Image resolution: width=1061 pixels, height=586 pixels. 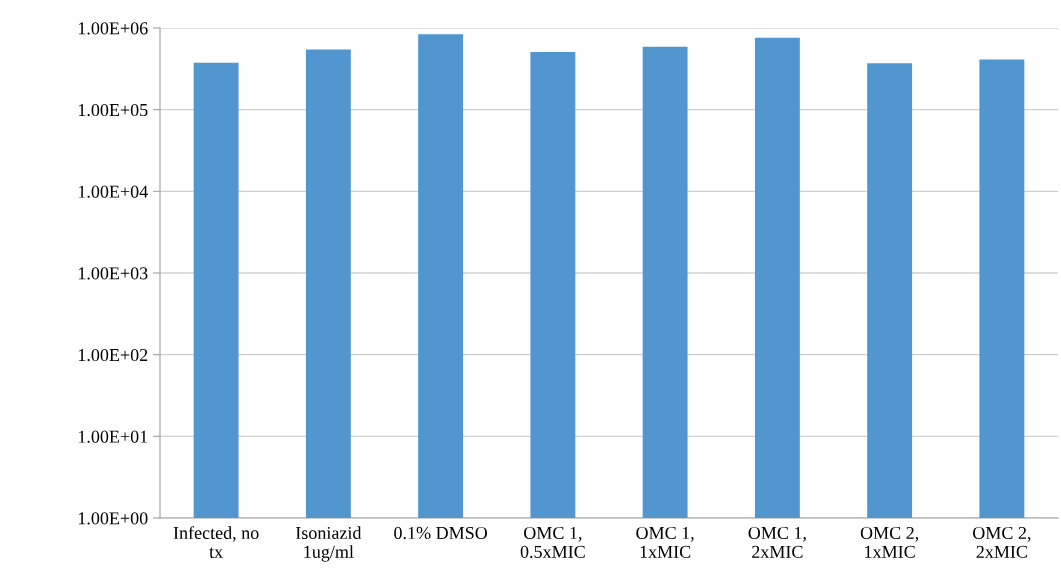 I want to click on x-tick-label: OMC 1, 1xMIC, so click(x=665, y=542).